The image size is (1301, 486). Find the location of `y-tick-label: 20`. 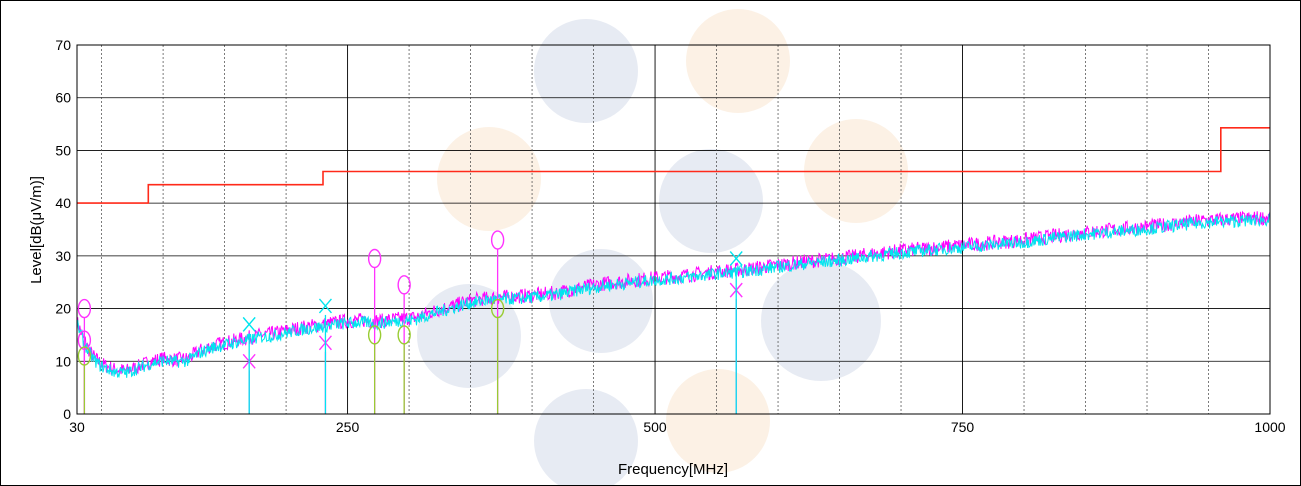

y-tick-label: 20 is located at coordinates (63, 309).